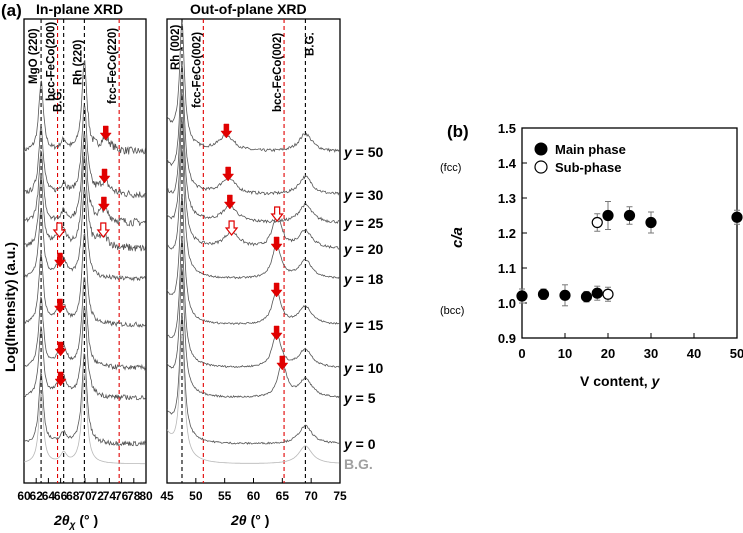  Describe the element at coordinates (651, 353) in the screenshot. I see `b-xtick-label: 30` at that location.